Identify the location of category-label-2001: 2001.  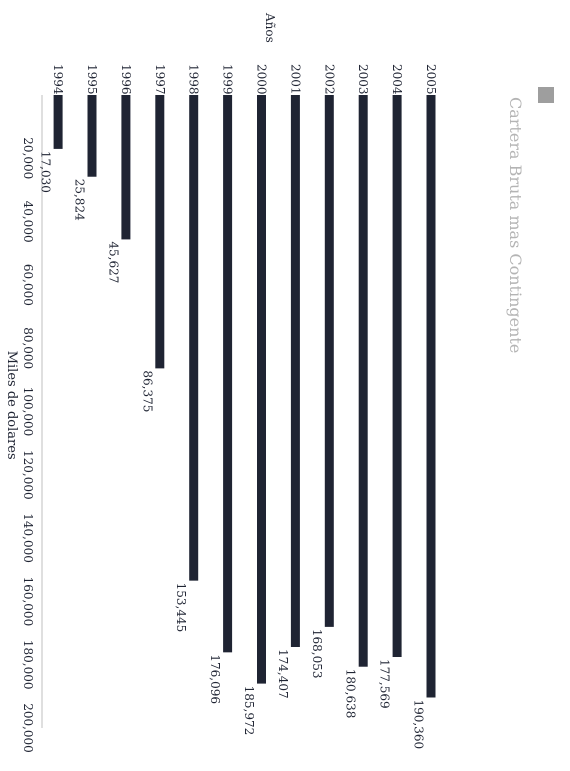
(295, 79).